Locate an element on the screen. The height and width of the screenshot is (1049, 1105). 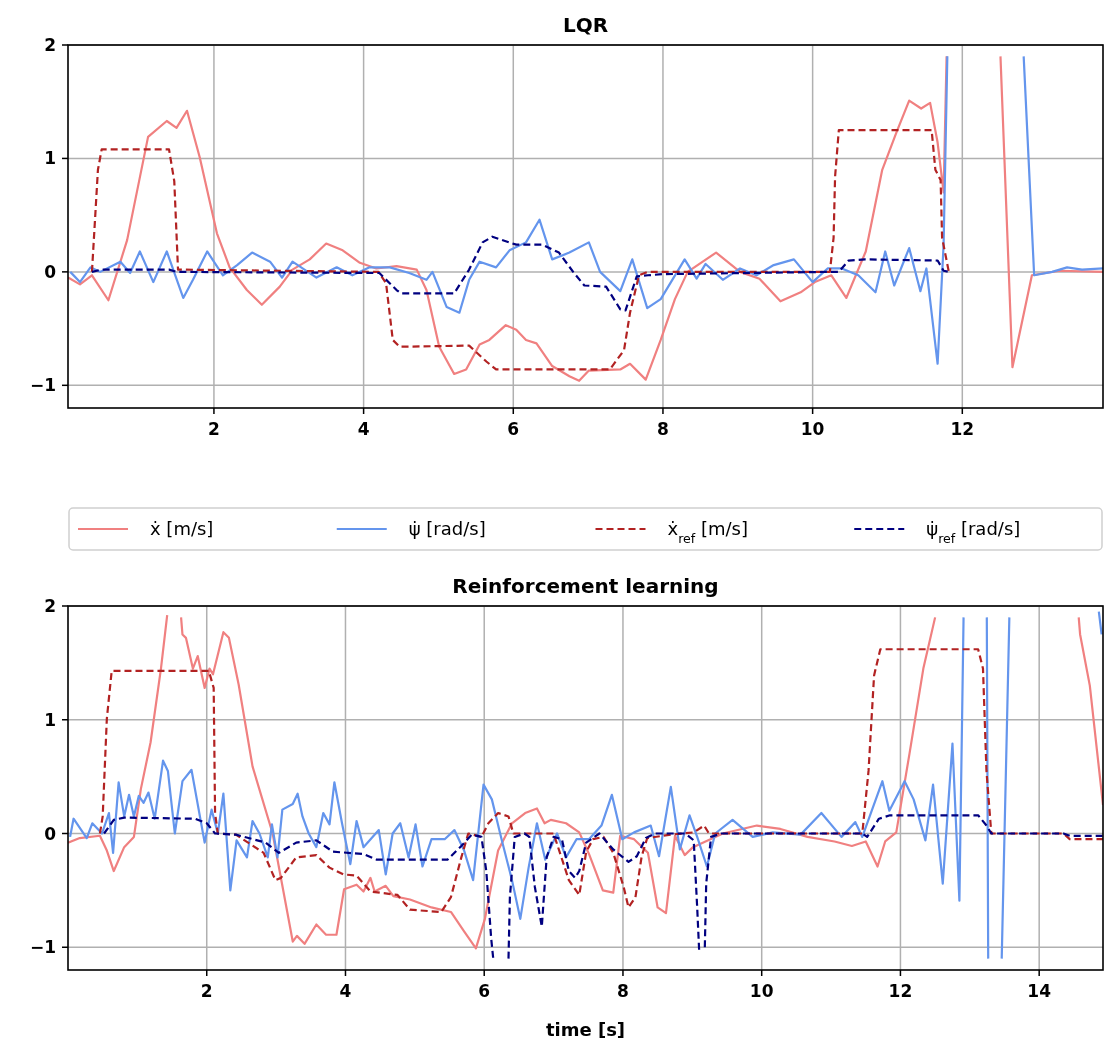
legend-label: ψ̇$_{ref}$ [rad/s] is located at coordinates (973, 532).